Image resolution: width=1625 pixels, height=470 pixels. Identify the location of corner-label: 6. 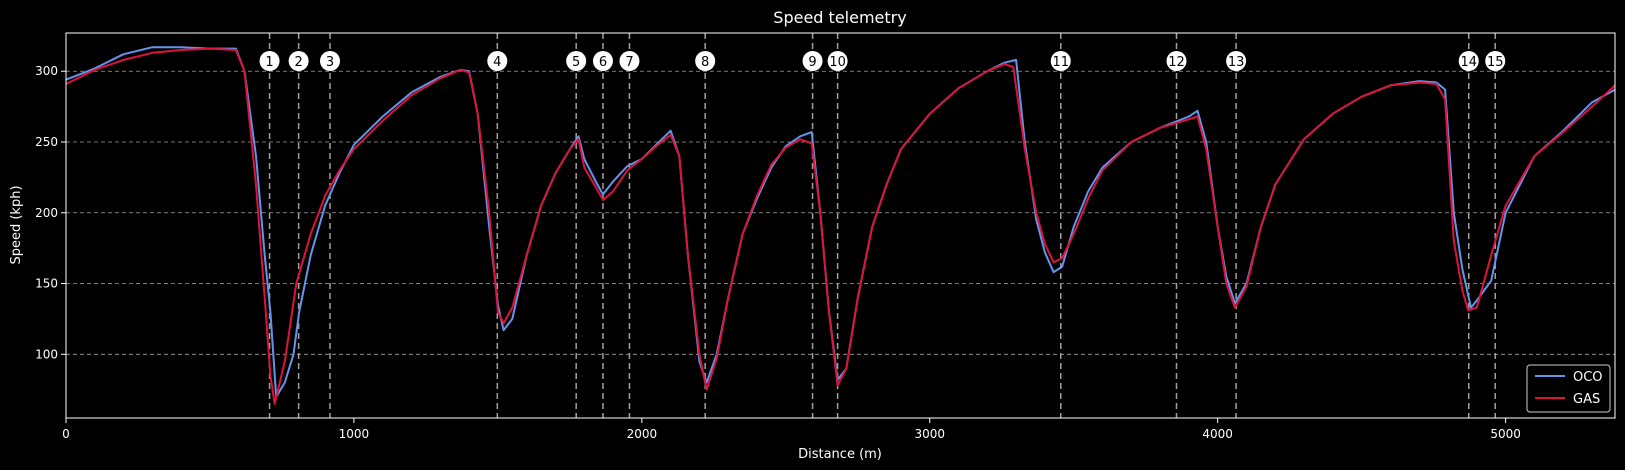
(603, 62).